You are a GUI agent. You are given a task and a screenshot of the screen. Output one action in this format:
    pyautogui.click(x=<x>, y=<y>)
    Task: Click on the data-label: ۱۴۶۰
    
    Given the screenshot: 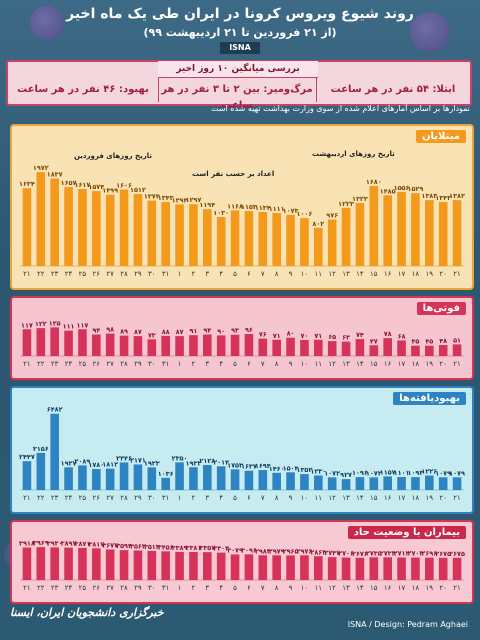 What is the action you would take?
    pyautogui.click(x=277, y=469)
    